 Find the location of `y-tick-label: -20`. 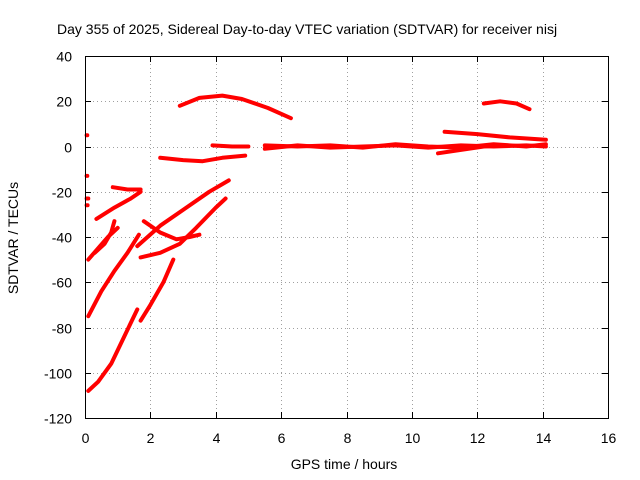

y-tick-label: -20 is located at coordinates (62, 193).